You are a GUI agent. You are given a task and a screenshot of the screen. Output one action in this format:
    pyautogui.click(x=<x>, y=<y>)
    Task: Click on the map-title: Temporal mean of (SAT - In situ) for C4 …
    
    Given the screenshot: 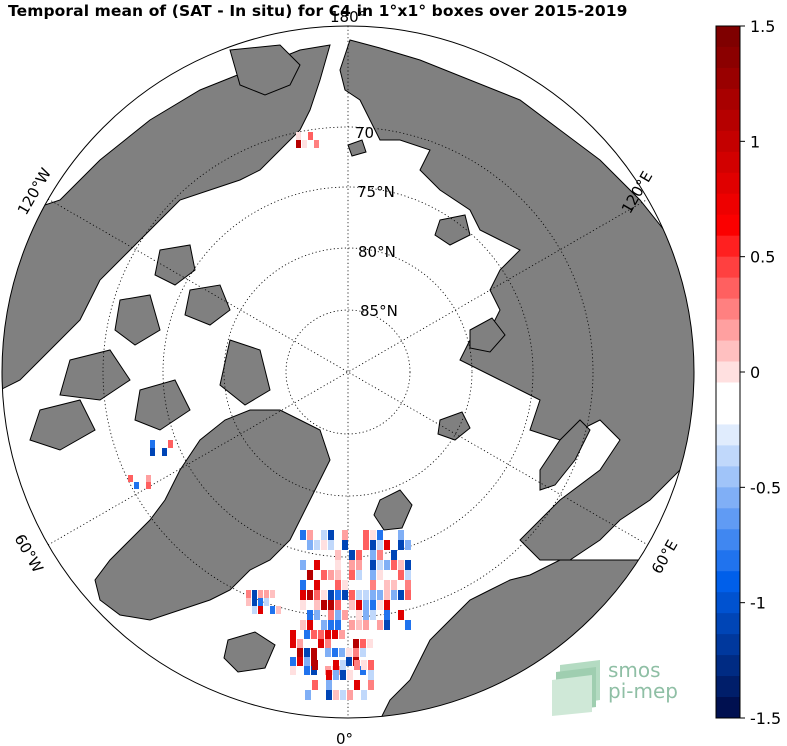 What is the action you would take?
    pyautogui.click(x=318, y=11)
    